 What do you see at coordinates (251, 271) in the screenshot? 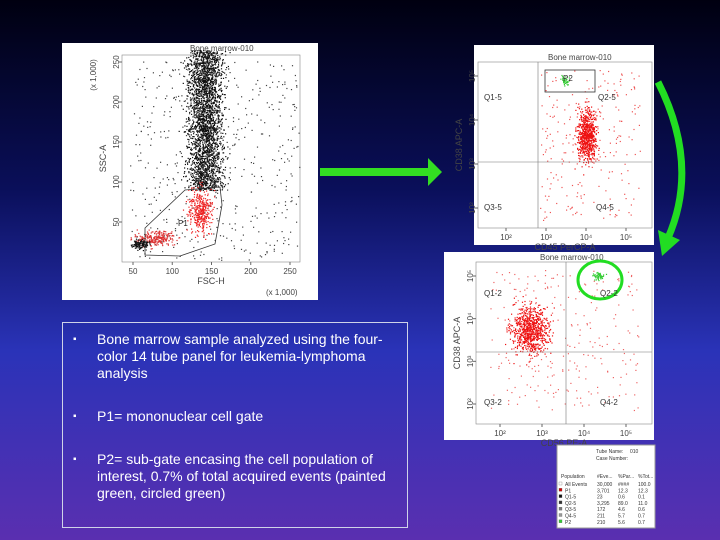
I see `x-tick-label: 200` at bounding box center [251, 271].